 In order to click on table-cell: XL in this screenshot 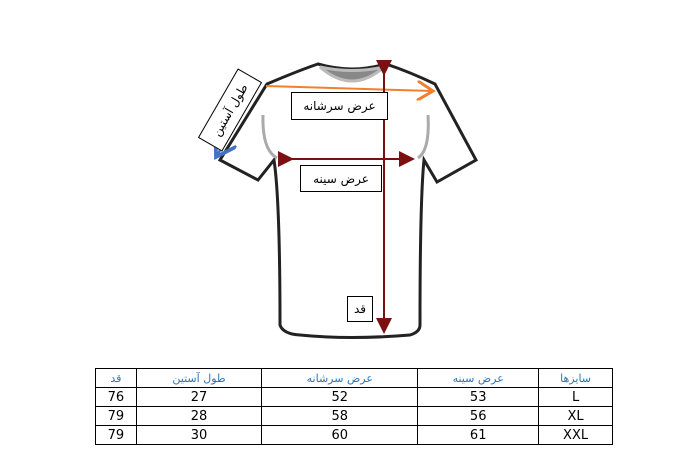, I will do `click(575, 416)`.